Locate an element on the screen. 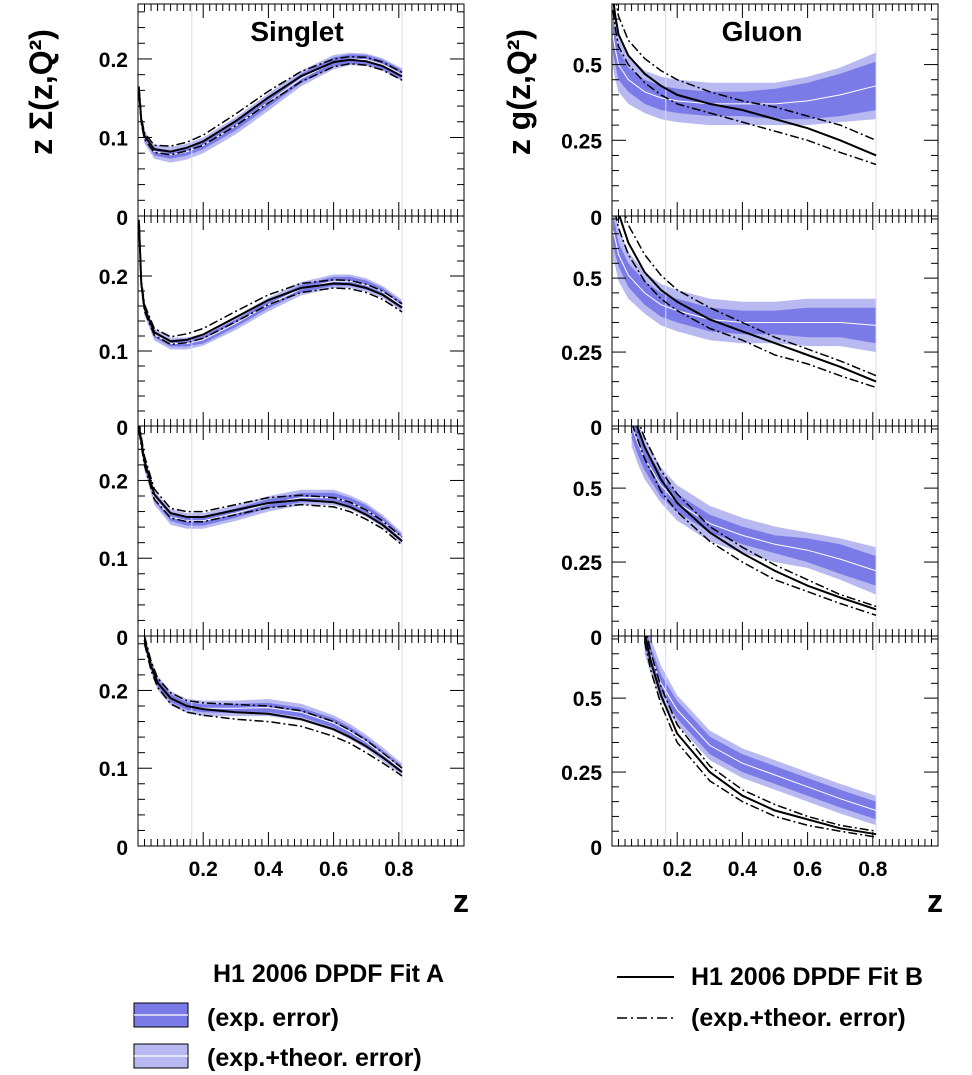 This screenshot has width=972, height=1075. singlet-panel-4-fit-b-central-line is located at coordinates (273, 706).